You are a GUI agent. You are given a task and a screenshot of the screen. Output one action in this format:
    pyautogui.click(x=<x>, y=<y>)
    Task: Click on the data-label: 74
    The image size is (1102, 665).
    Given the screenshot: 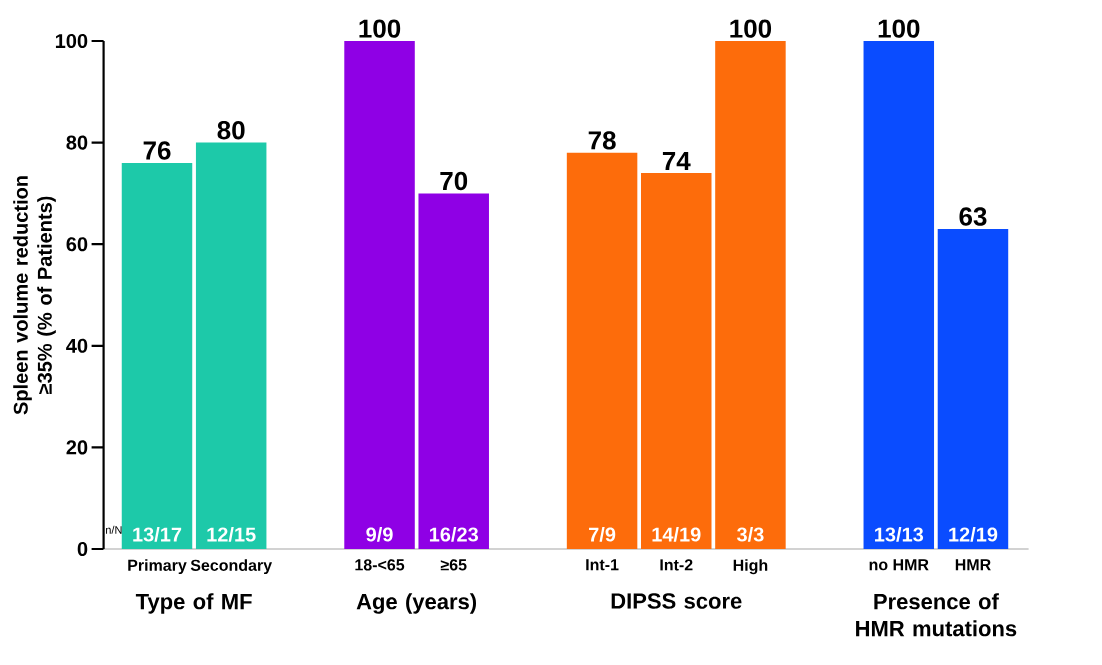 What is the action you would take?
    pyautogui.click(x=676, y=160)
    